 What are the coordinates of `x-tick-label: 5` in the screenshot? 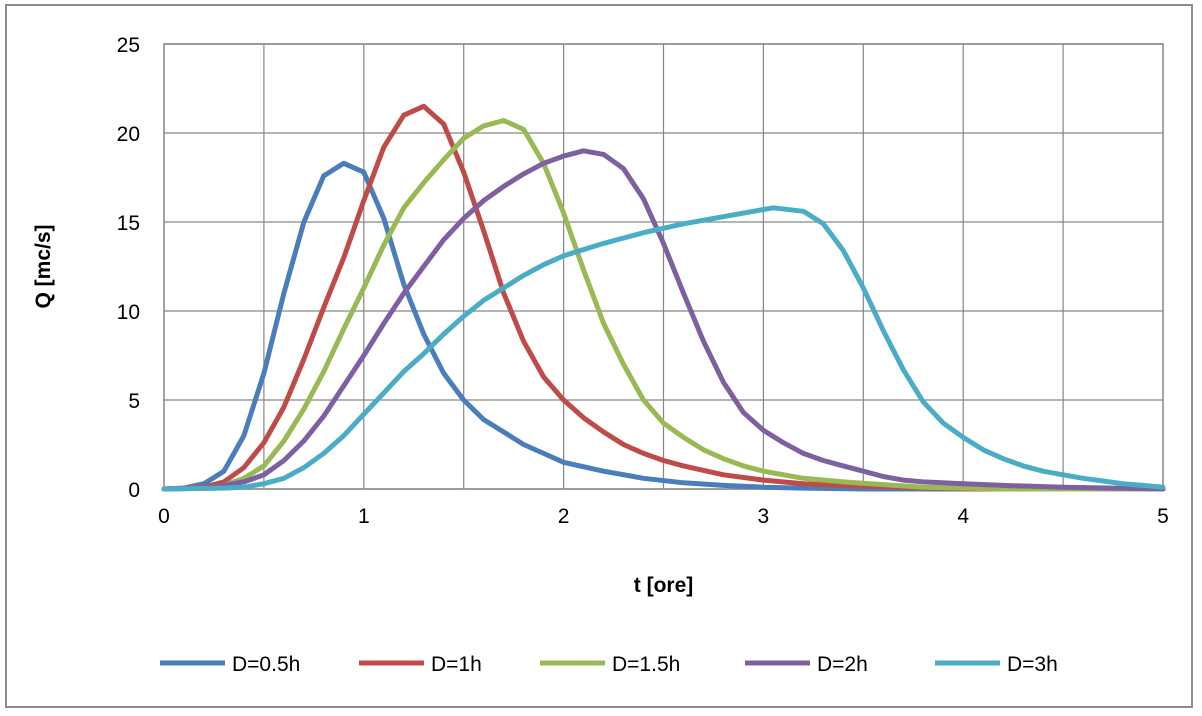 It's located at (1163, 516).